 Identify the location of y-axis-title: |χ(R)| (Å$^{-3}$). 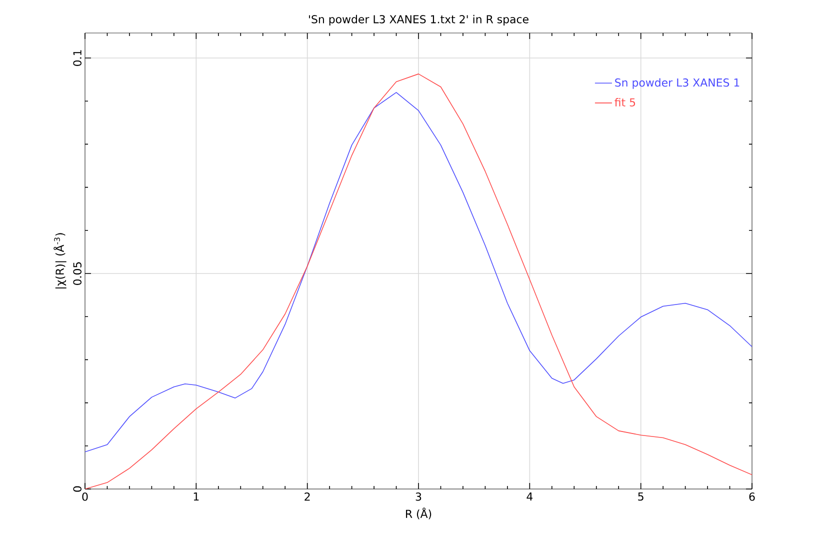
(60, 260).